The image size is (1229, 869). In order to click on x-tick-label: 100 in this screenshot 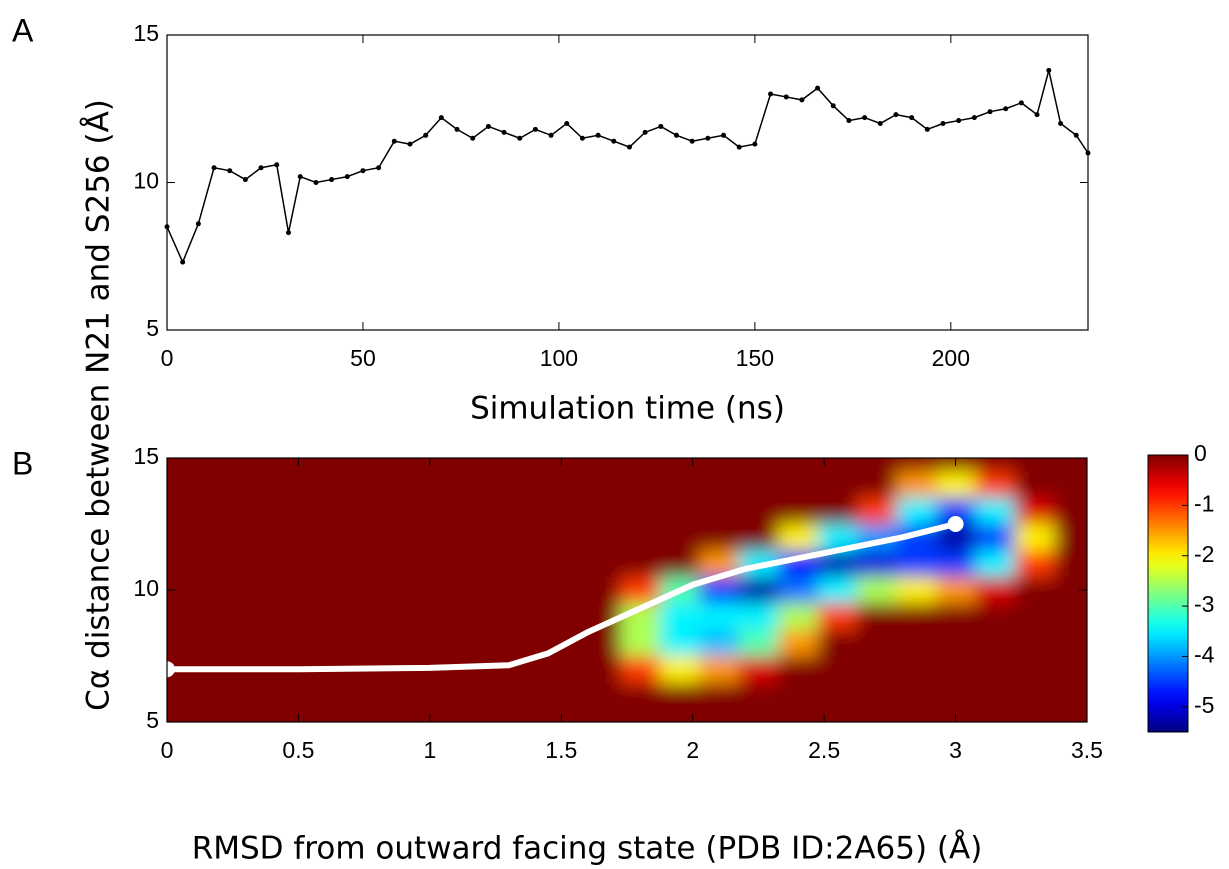, I will do `click(559, 358)`.